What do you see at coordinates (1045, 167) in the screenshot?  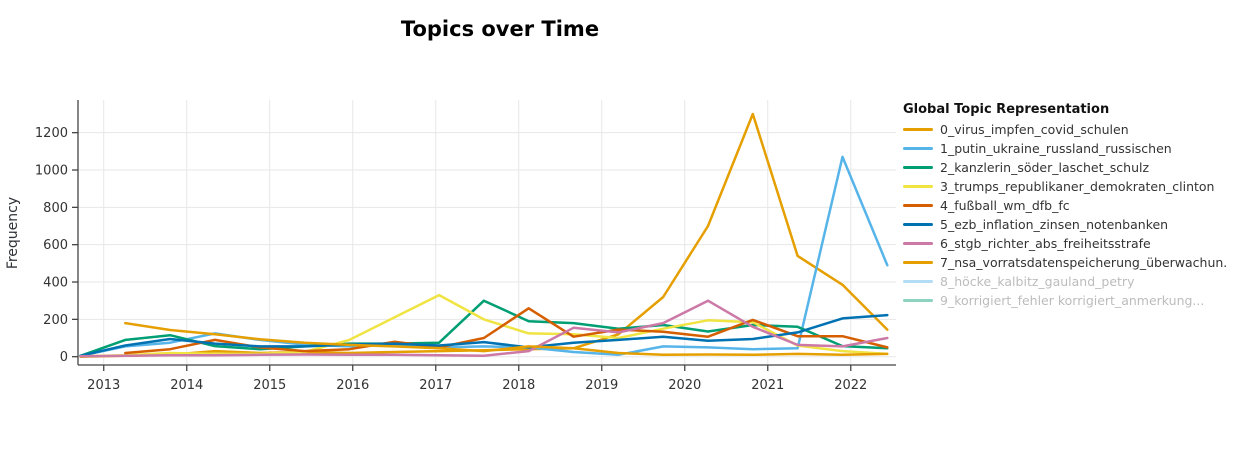 I see `legend-label: 2_kanzlerin_söder_laschet_schulz` at bounding box center [1045, 167].